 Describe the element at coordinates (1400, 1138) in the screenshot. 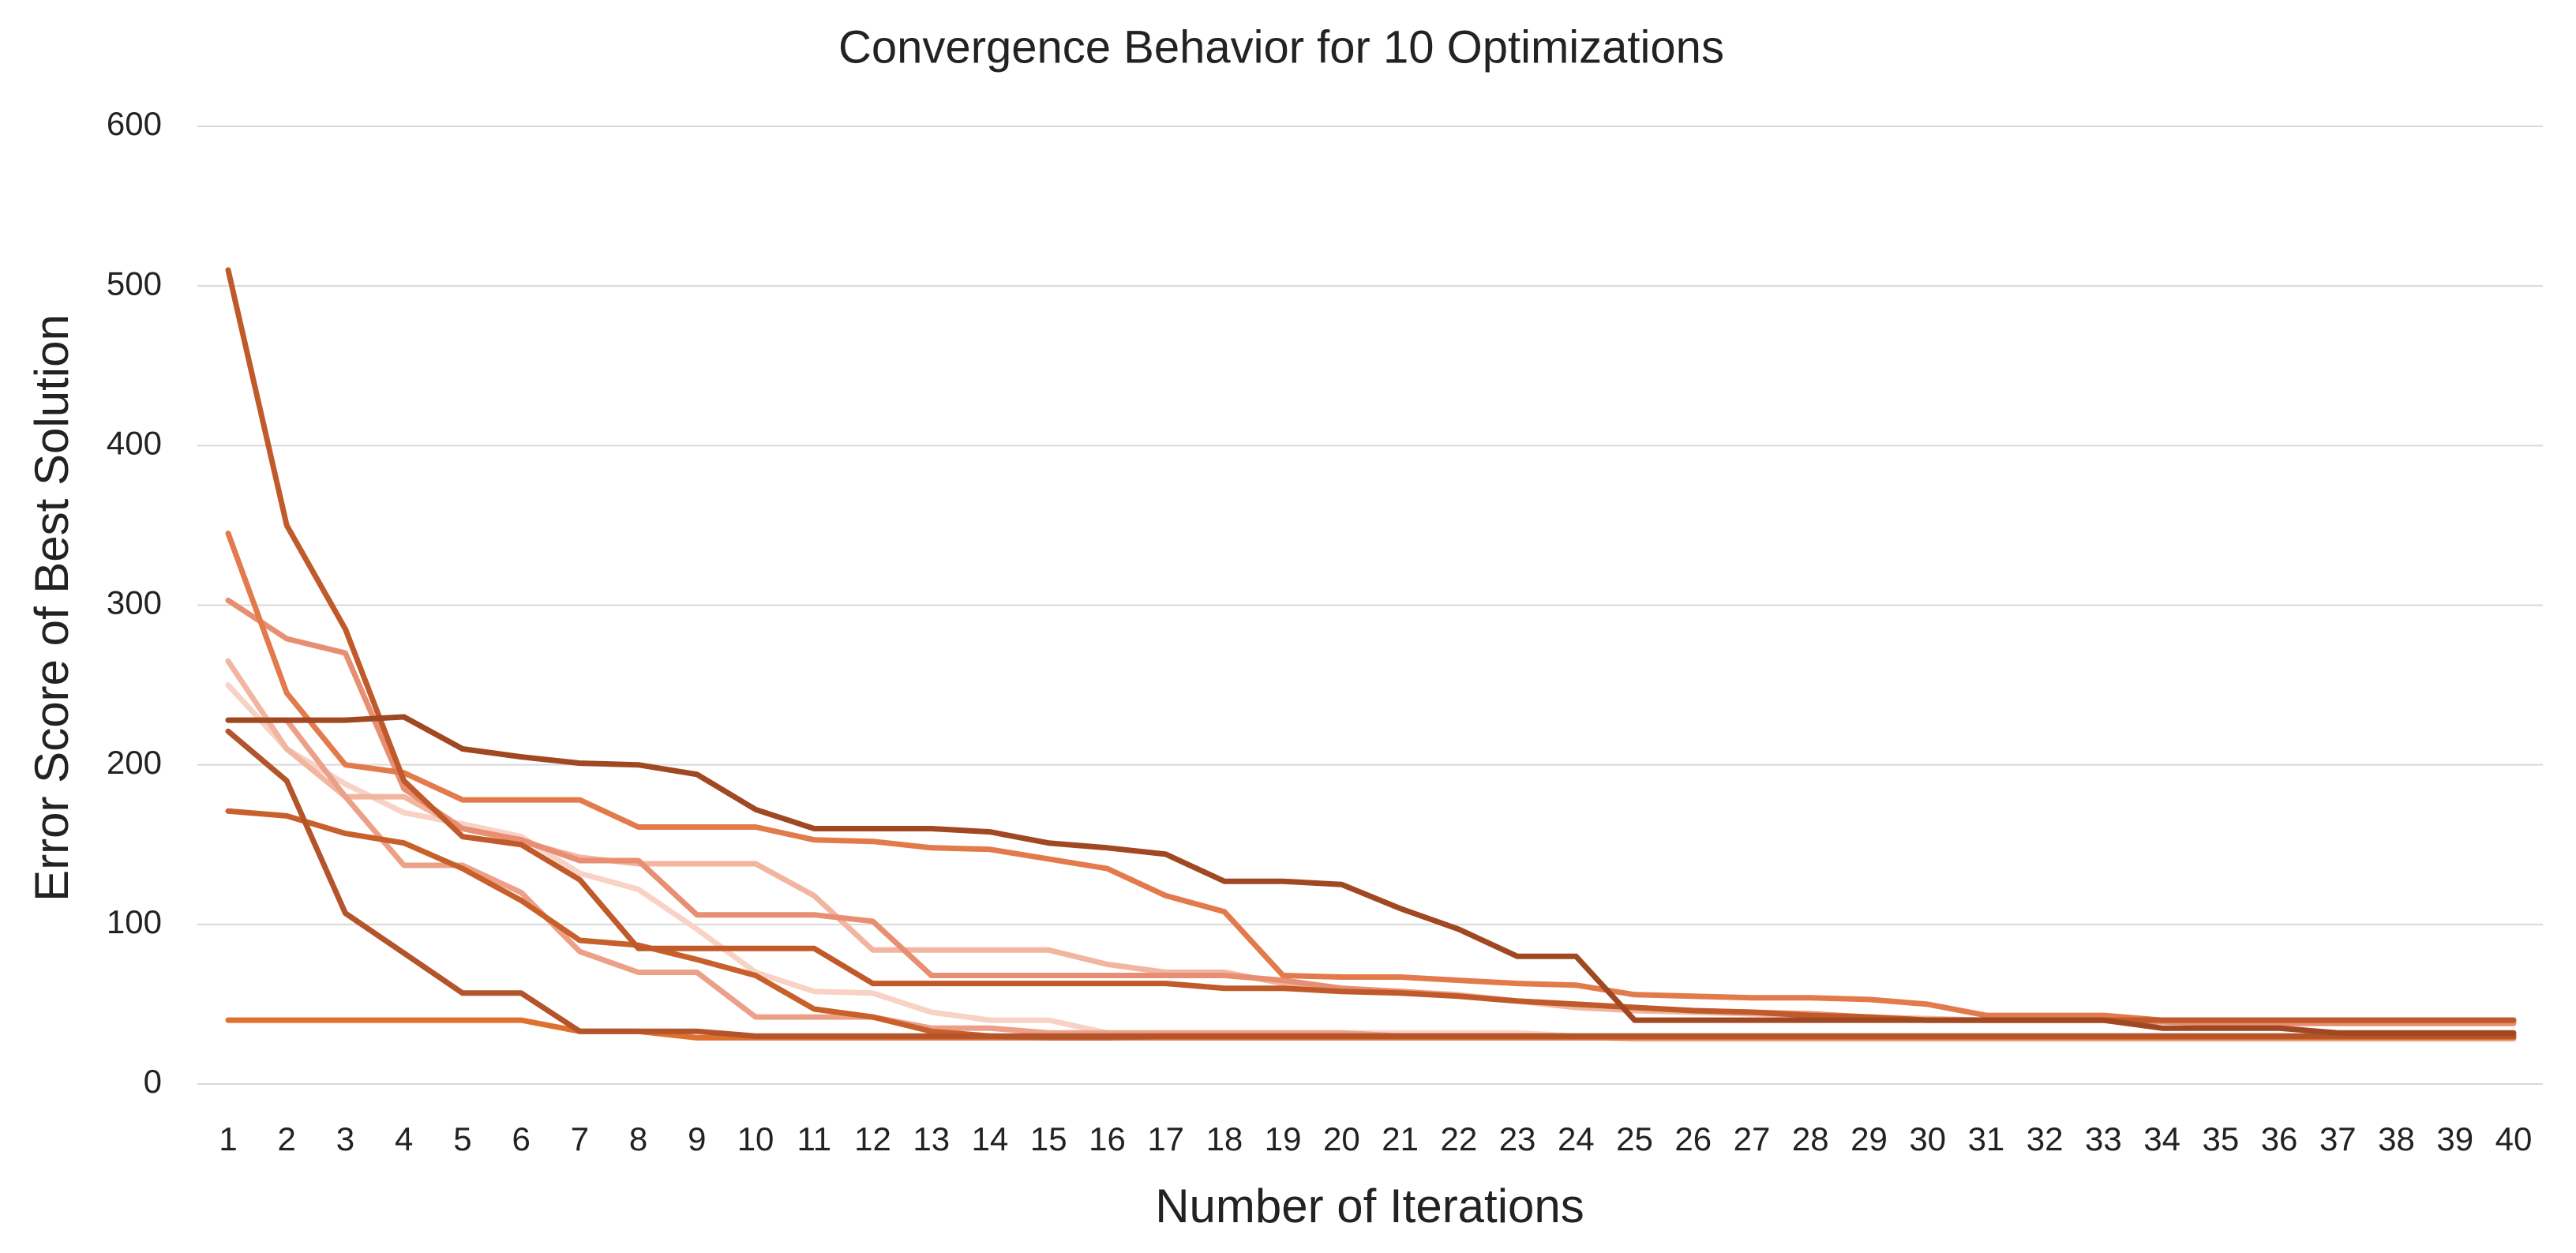

I see `x-tick-label: 21` at that location.